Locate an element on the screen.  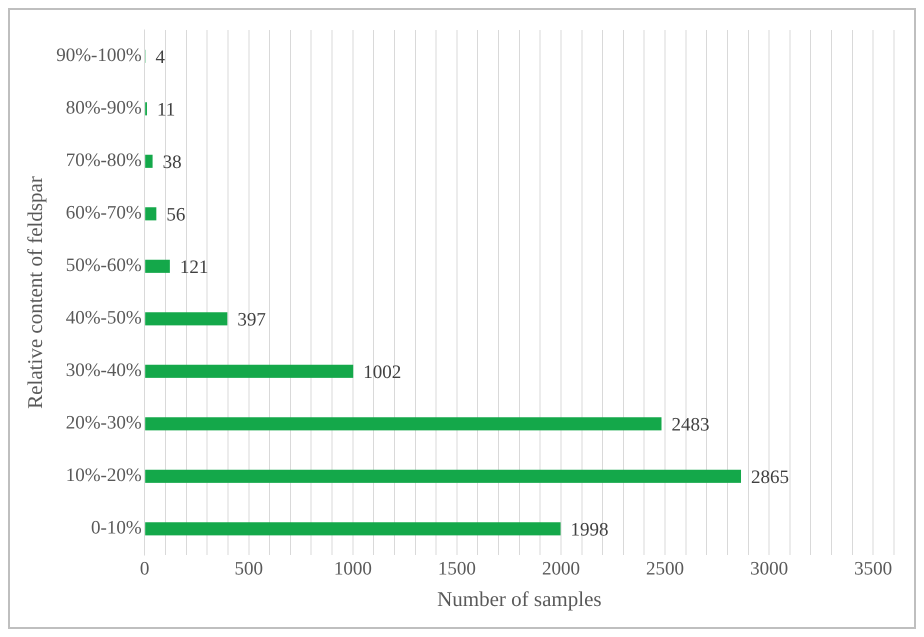
x-tick-label: 2000 is located at coordinates (561, 569).